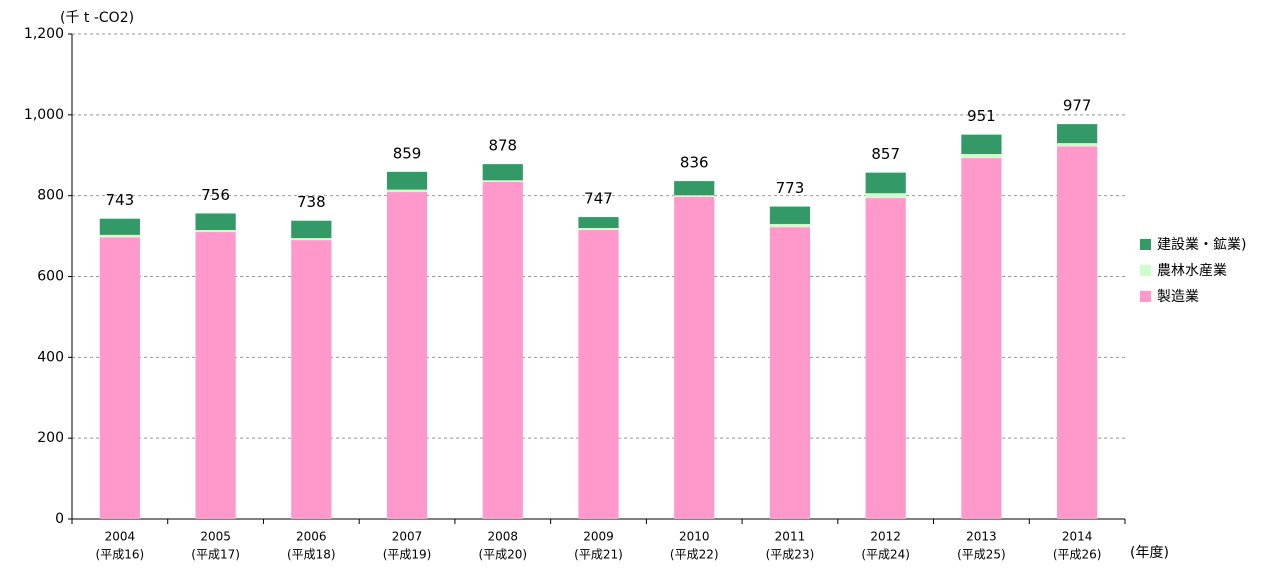 Image resolution: width=1266 pixels, height=568 pixels. I want to click on total-label: 857, so click(885, 154).